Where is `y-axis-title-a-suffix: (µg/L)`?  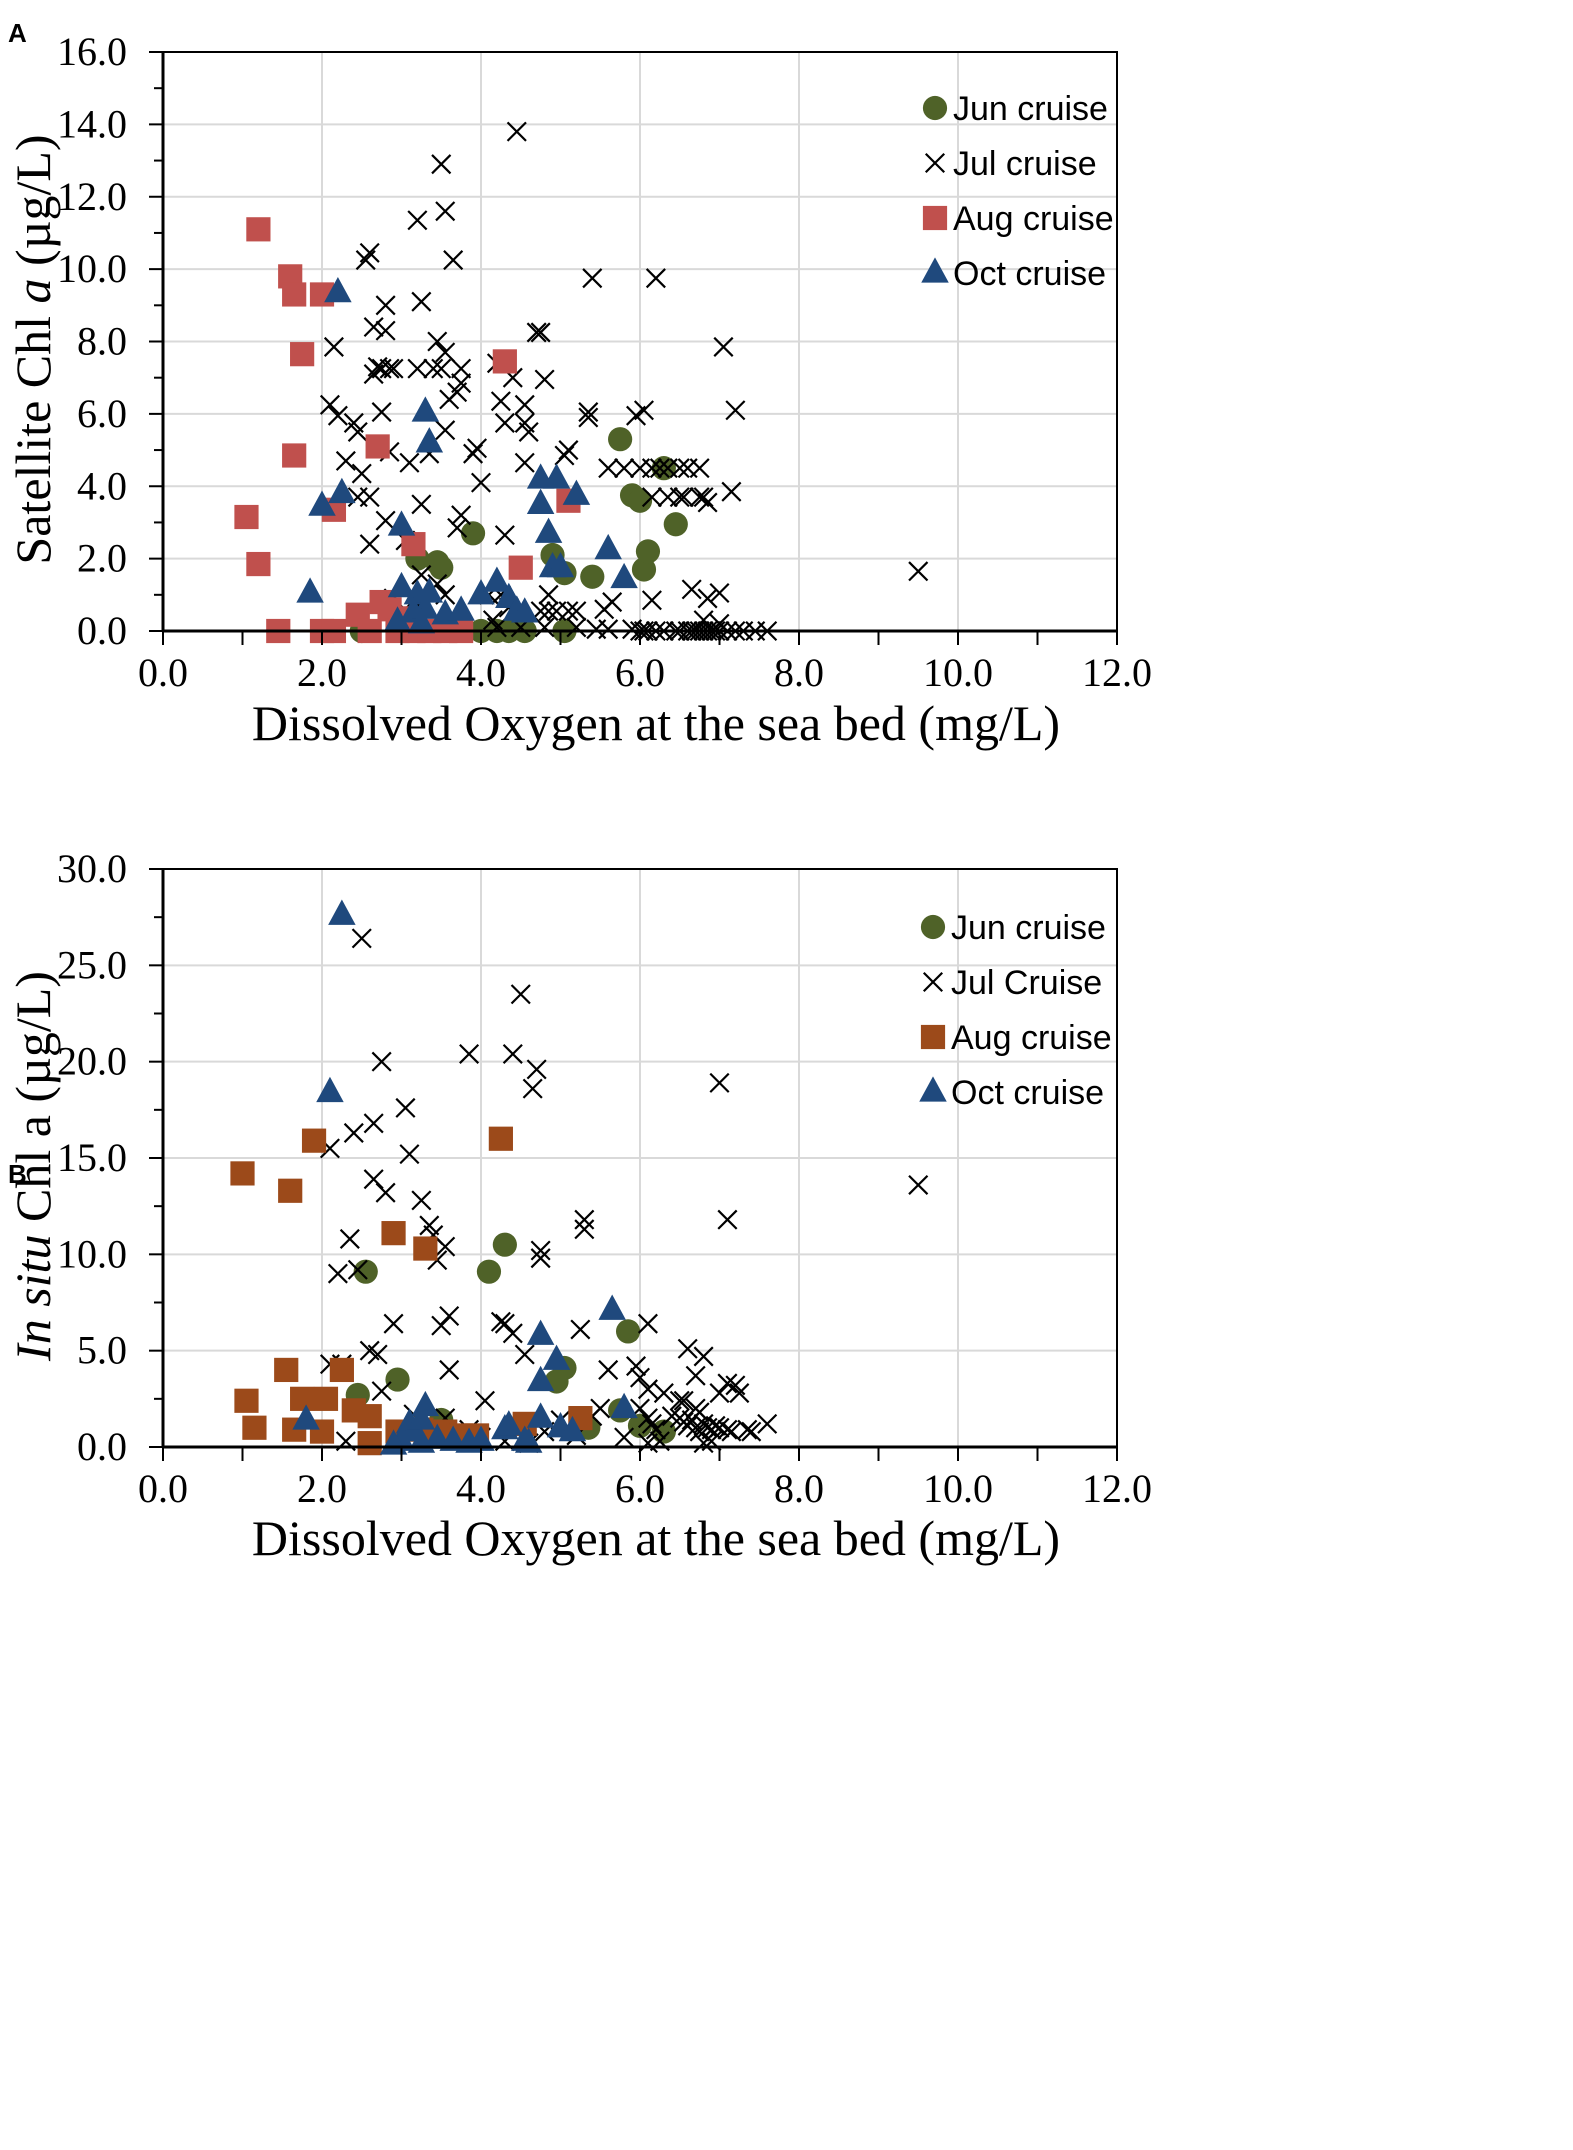 y-axis-title-a-suffix: (µg/L) is located at coordinates (33, 206).